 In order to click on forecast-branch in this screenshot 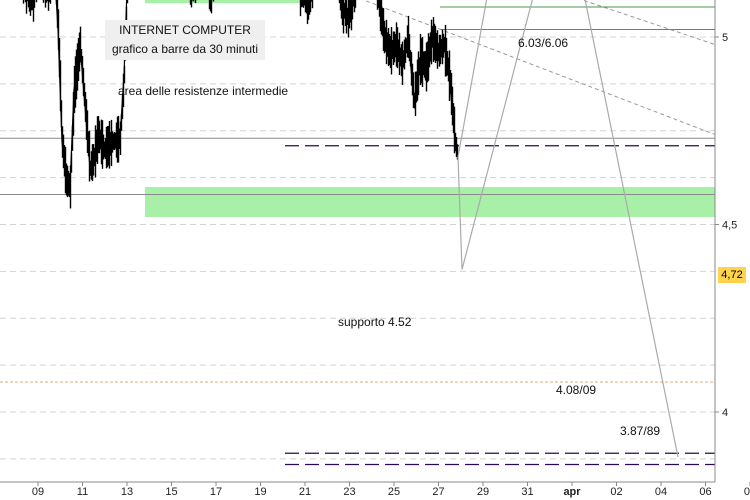, I will do `click(472, 79)`.